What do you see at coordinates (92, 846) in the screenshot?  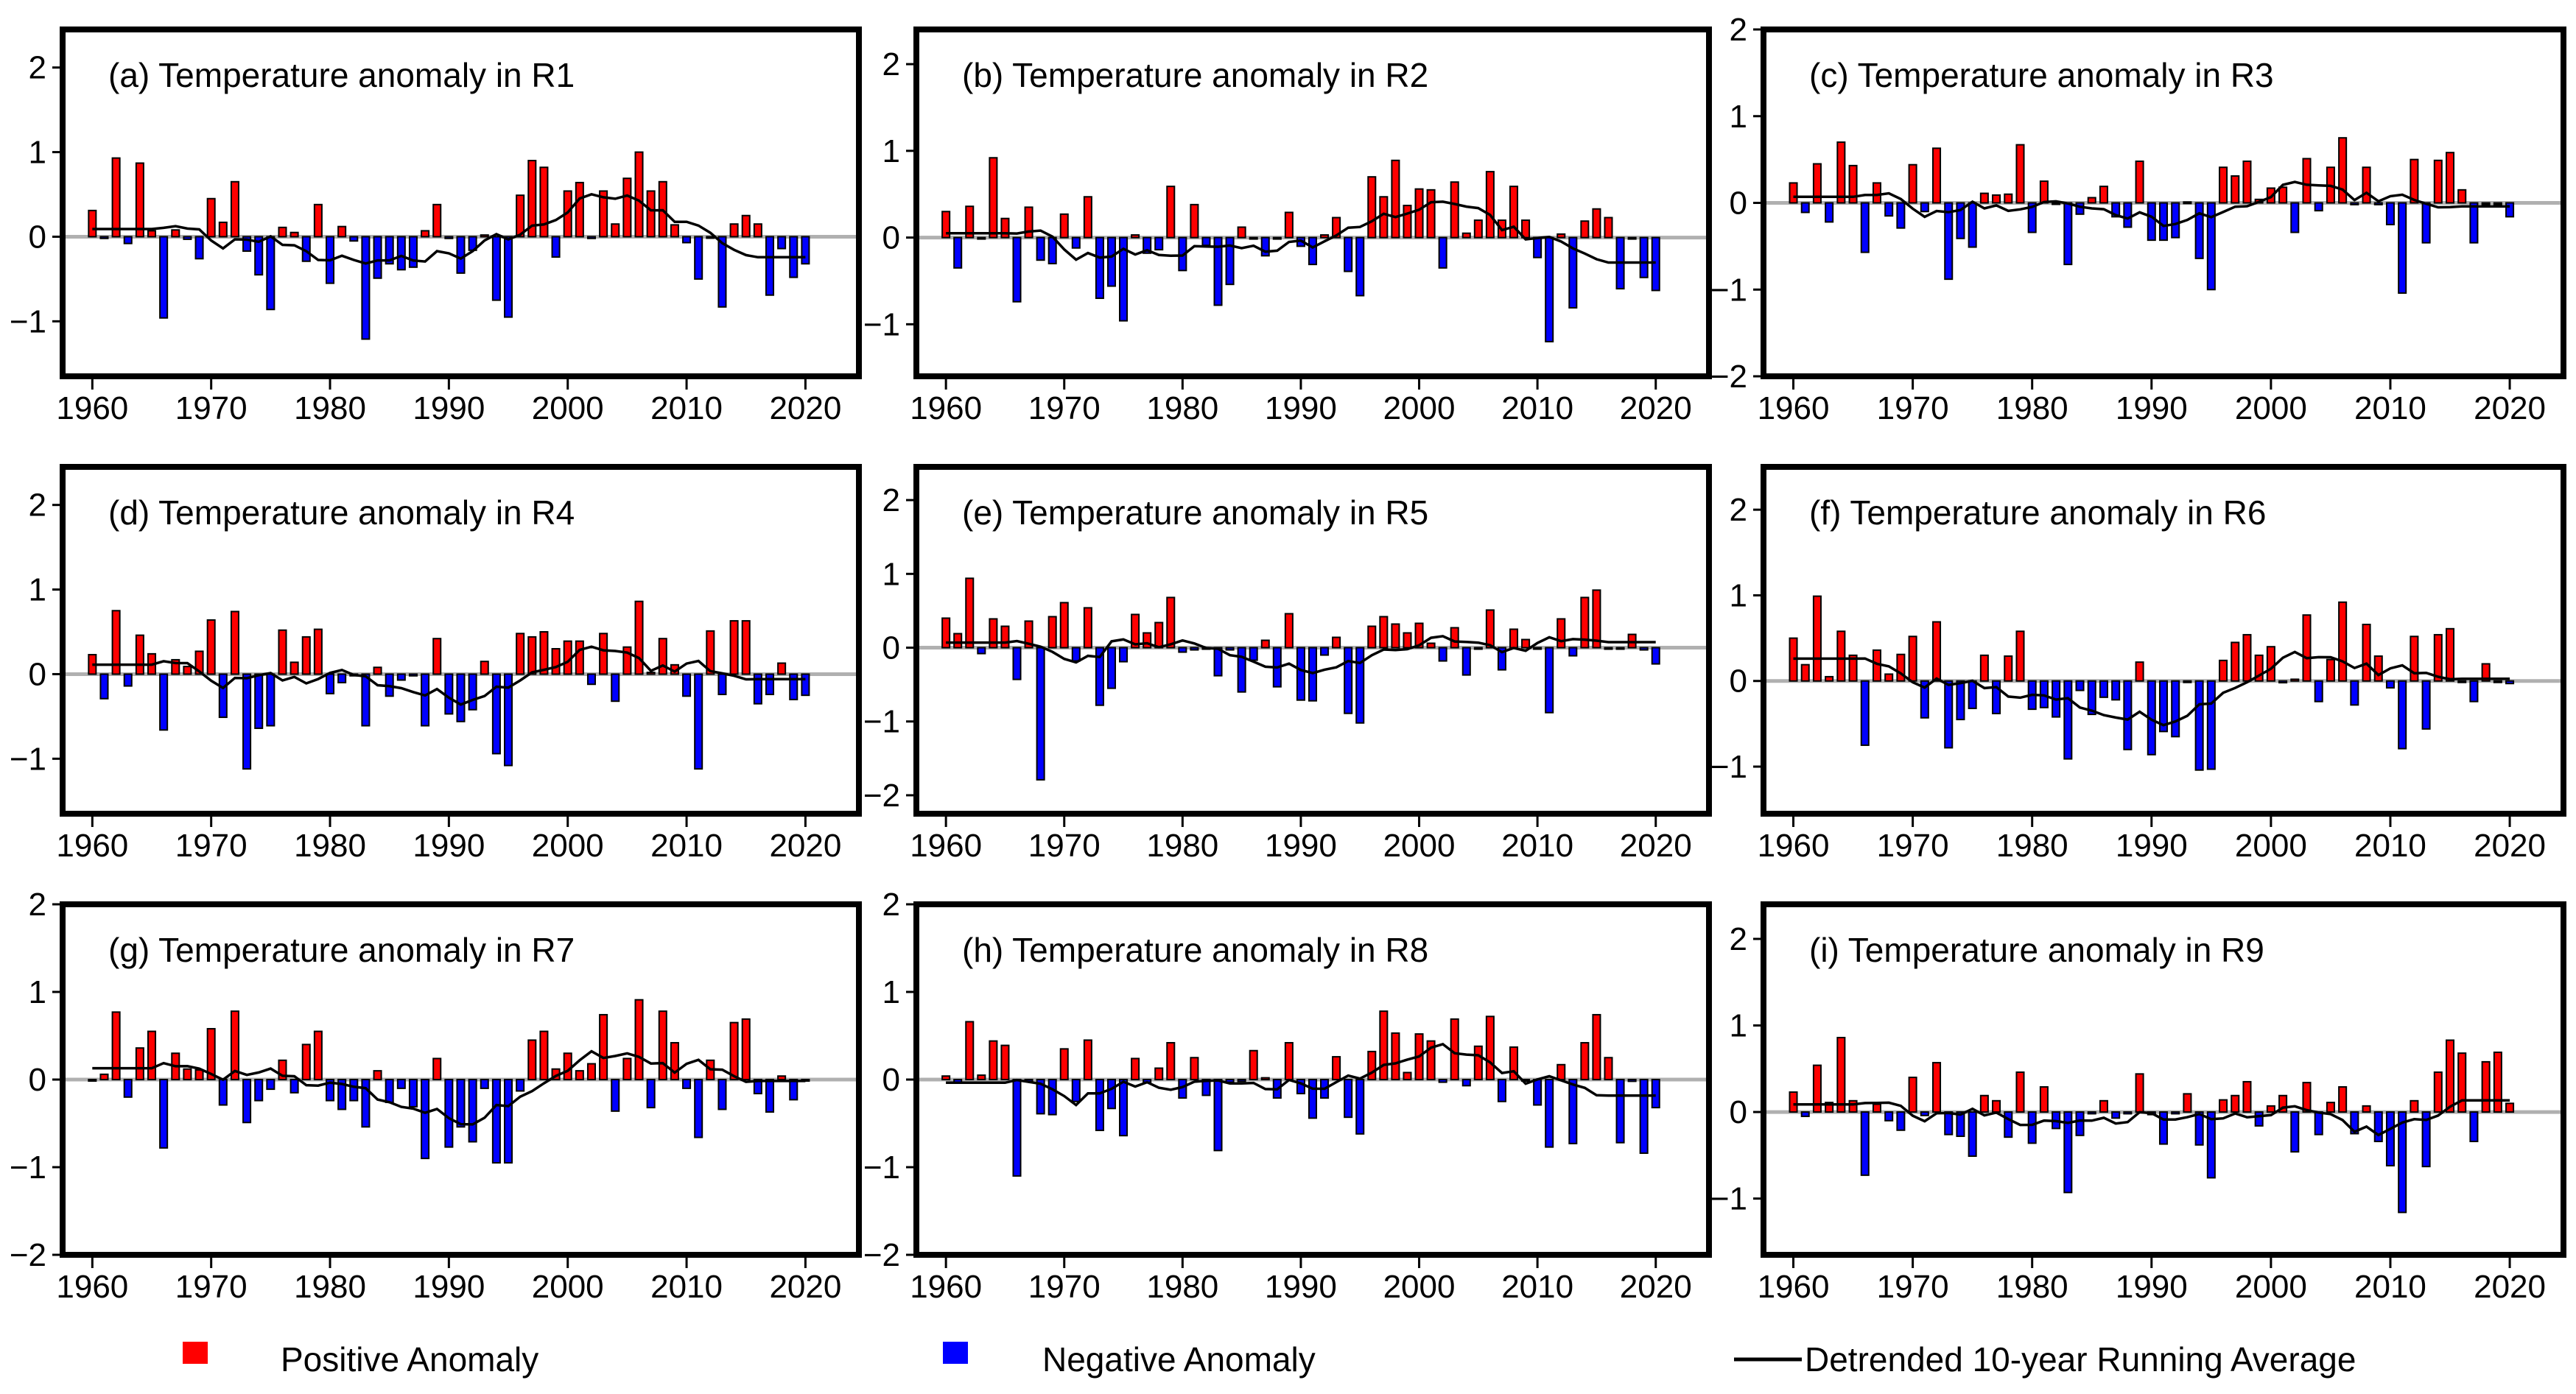 I see `x-tick-label: 1960` at bounding box center [92, 846].